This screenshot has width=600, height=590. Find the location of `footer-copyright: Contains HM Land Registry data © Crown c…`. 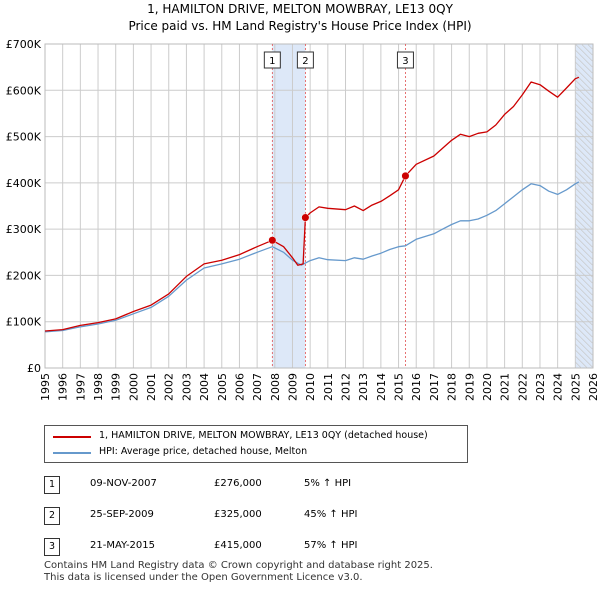

footer-copyright: Contains HM Land Registry data © Crown c… is located at coordinates (238, 565).